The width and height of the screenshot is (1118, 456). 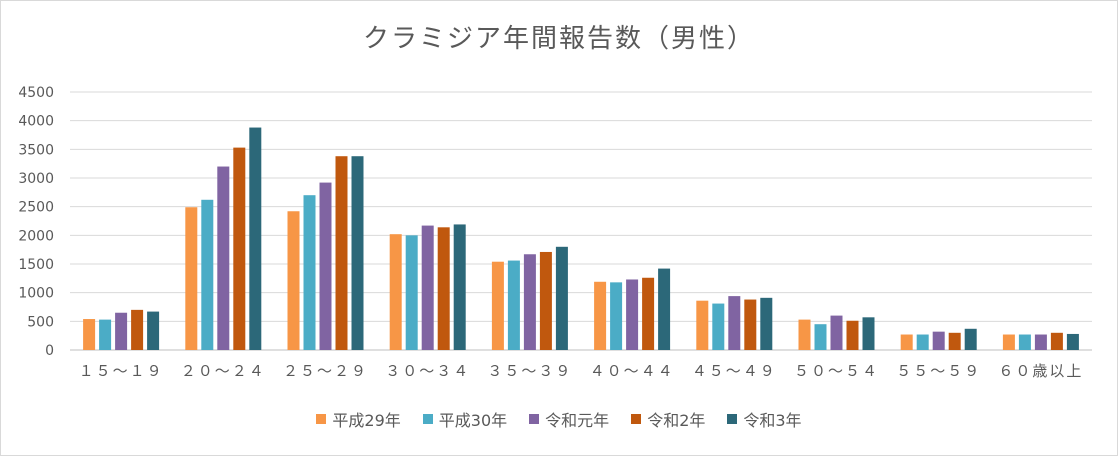 I want to click on y-tick-label: 500, so click(x=40, y=322).